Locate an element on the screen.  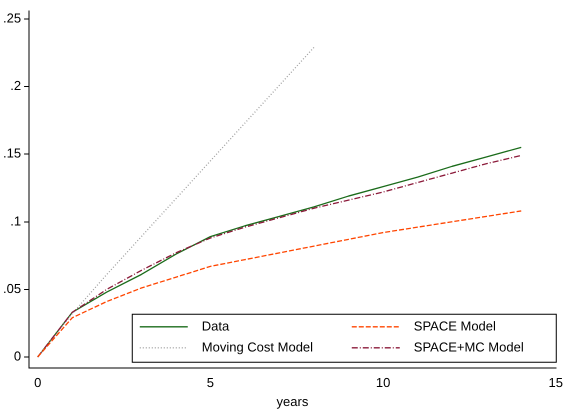
legend-label: Data is located at coordinates (216, 326).